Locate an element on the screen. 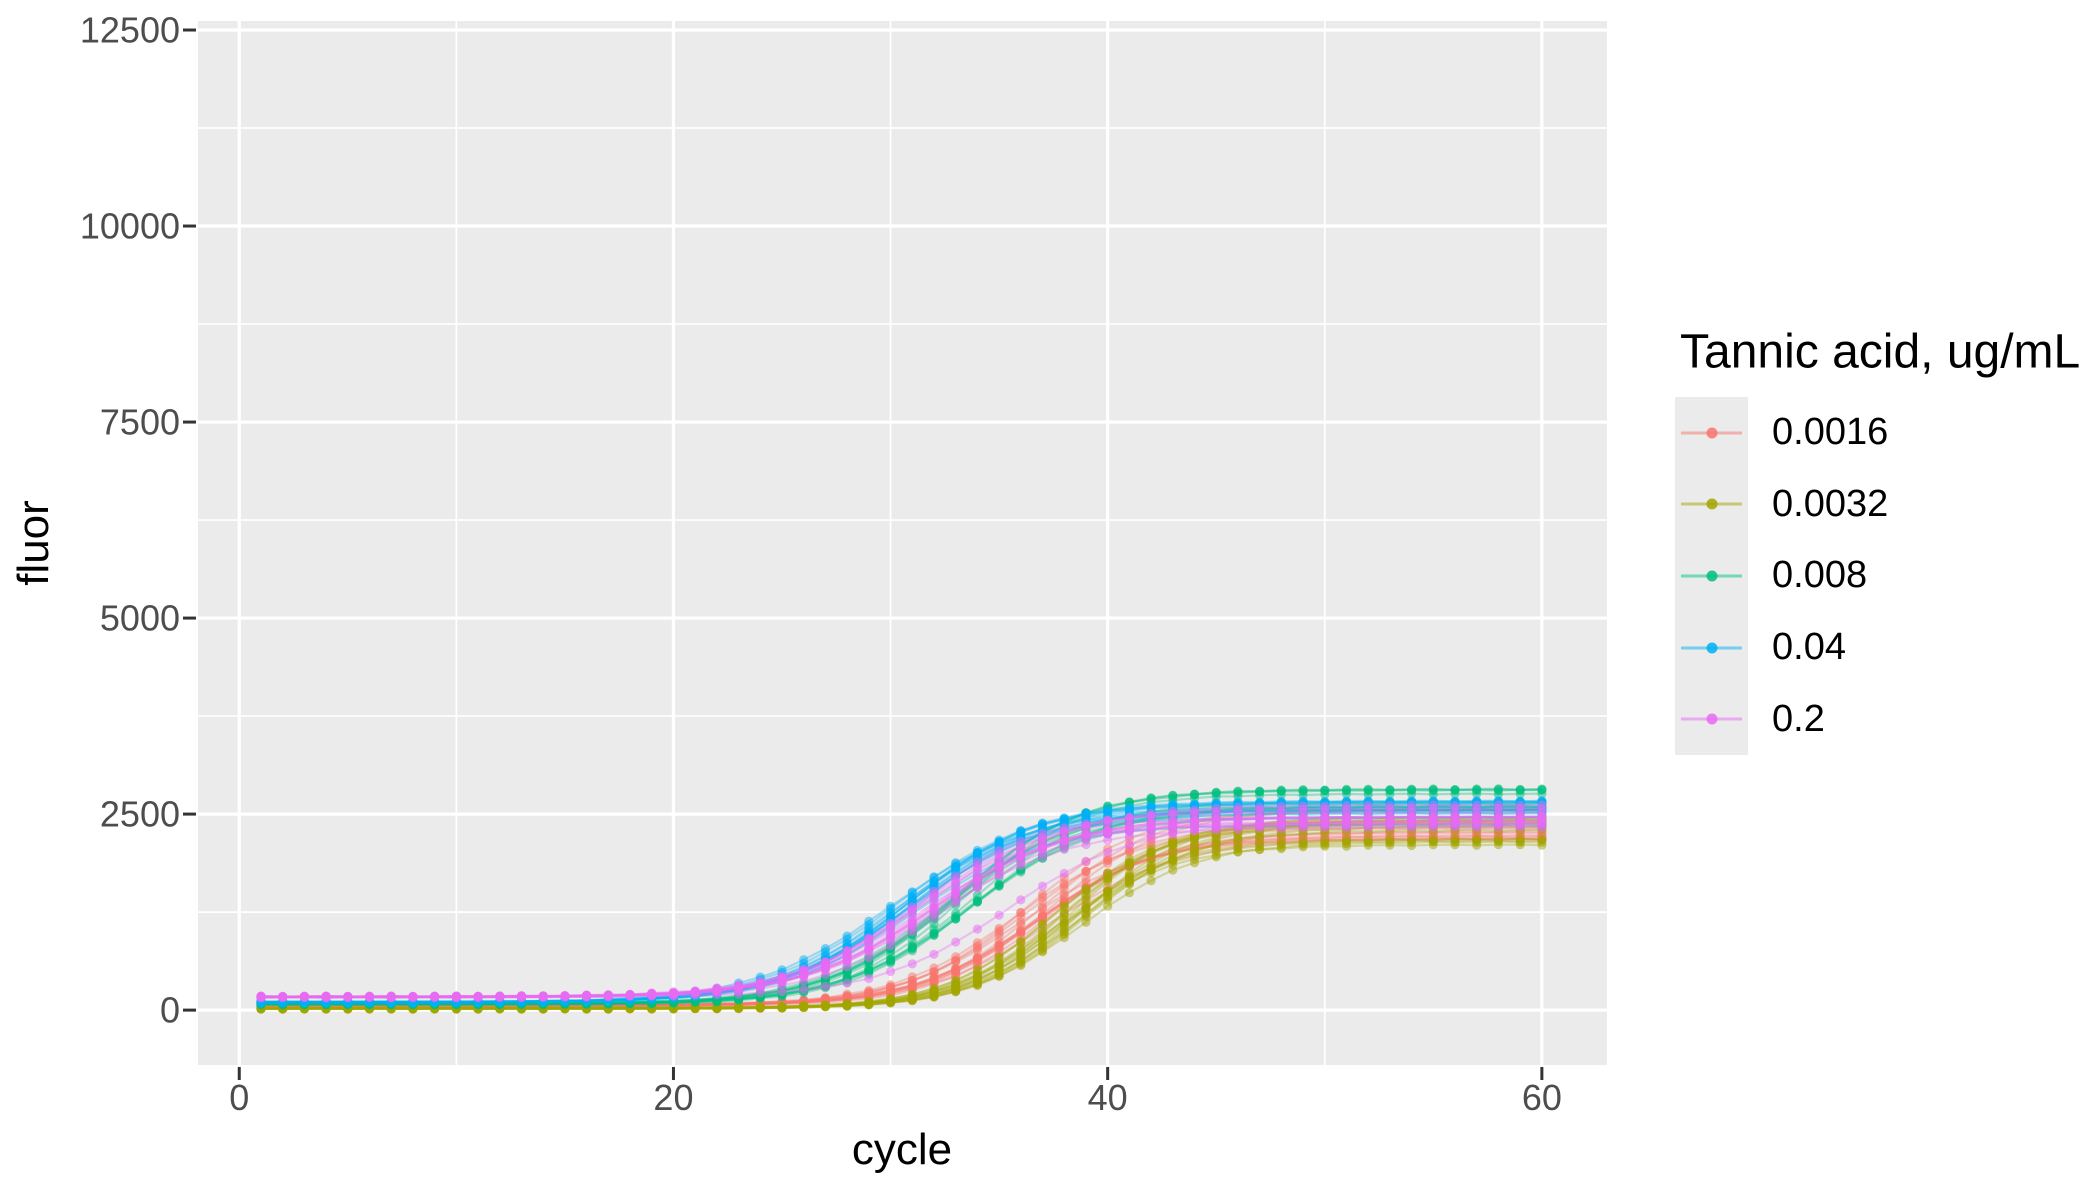  x-tick-label: 20 is located at coordinates (673, 1097).